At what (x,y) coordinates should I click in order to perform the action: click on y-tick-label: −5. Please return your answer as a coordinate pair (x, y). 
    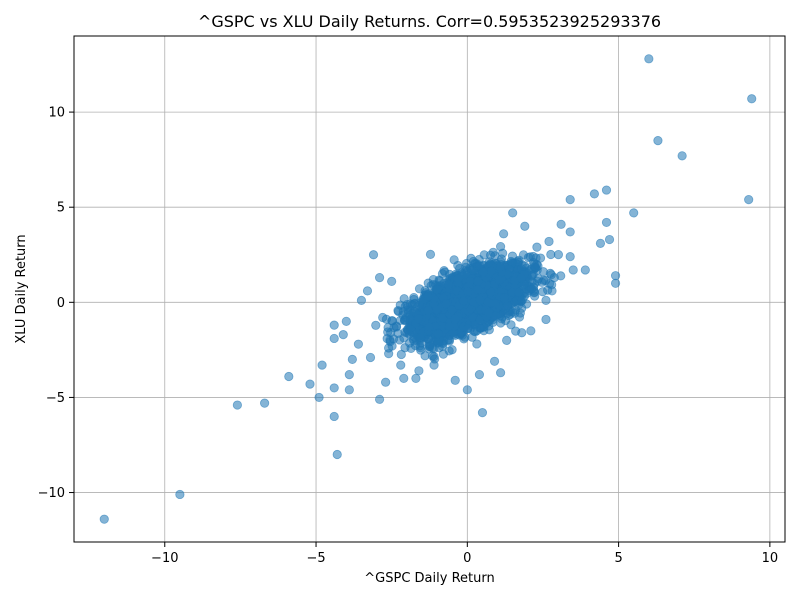
    Looking at the image, I should click on (55, 398).